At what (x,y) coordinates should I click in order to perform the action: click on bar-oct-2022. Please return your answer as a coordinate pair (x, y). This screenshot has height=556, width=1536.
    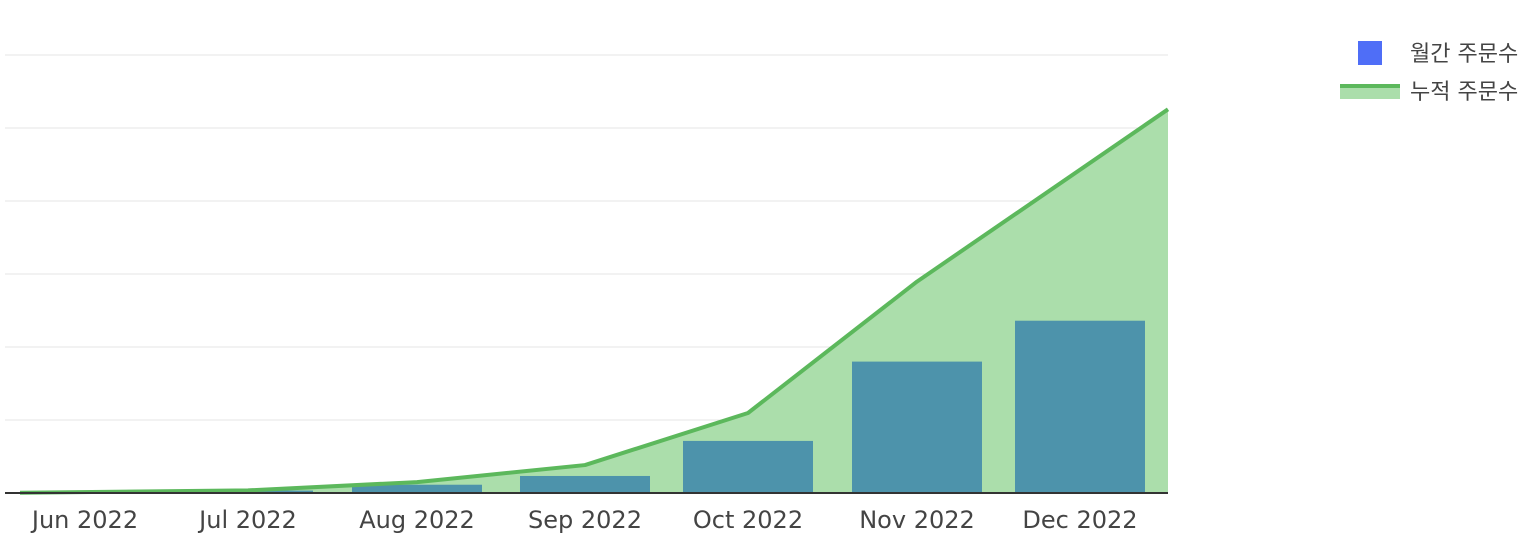
    Looking at the image, I should click on (748, 466).